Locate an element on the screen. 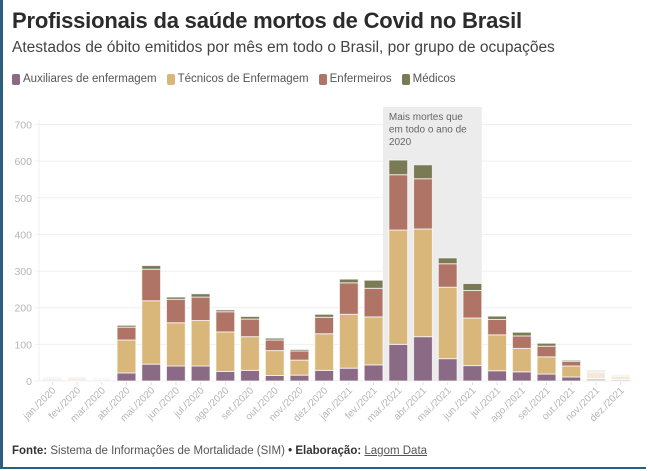  legend-item-enfermeiros: Enfermeiros is located at coordinates (355, 79).